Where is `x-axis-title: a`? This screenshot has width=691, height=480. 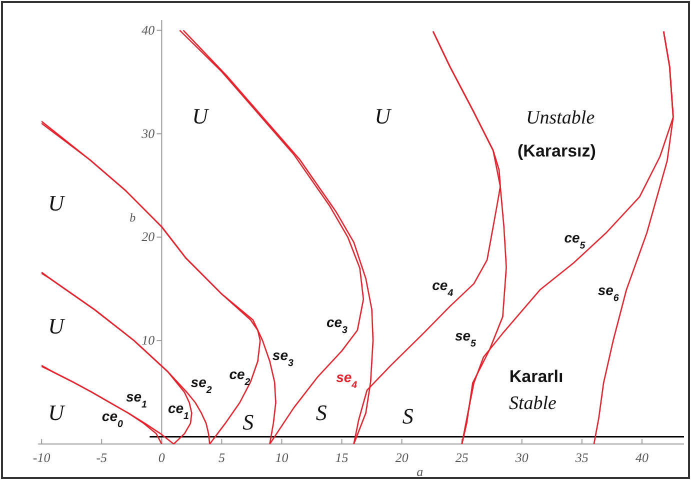 x-axis-title: a is located at coordinates (420, 471).